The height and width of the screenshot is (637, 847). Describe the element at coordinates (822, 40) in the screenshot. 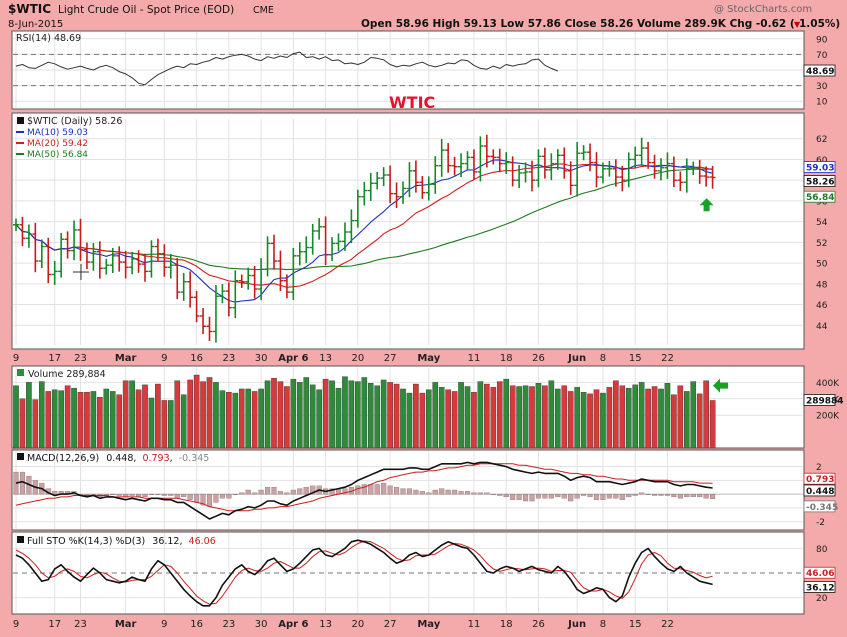

I see `rsi-tick: 90` at that location.